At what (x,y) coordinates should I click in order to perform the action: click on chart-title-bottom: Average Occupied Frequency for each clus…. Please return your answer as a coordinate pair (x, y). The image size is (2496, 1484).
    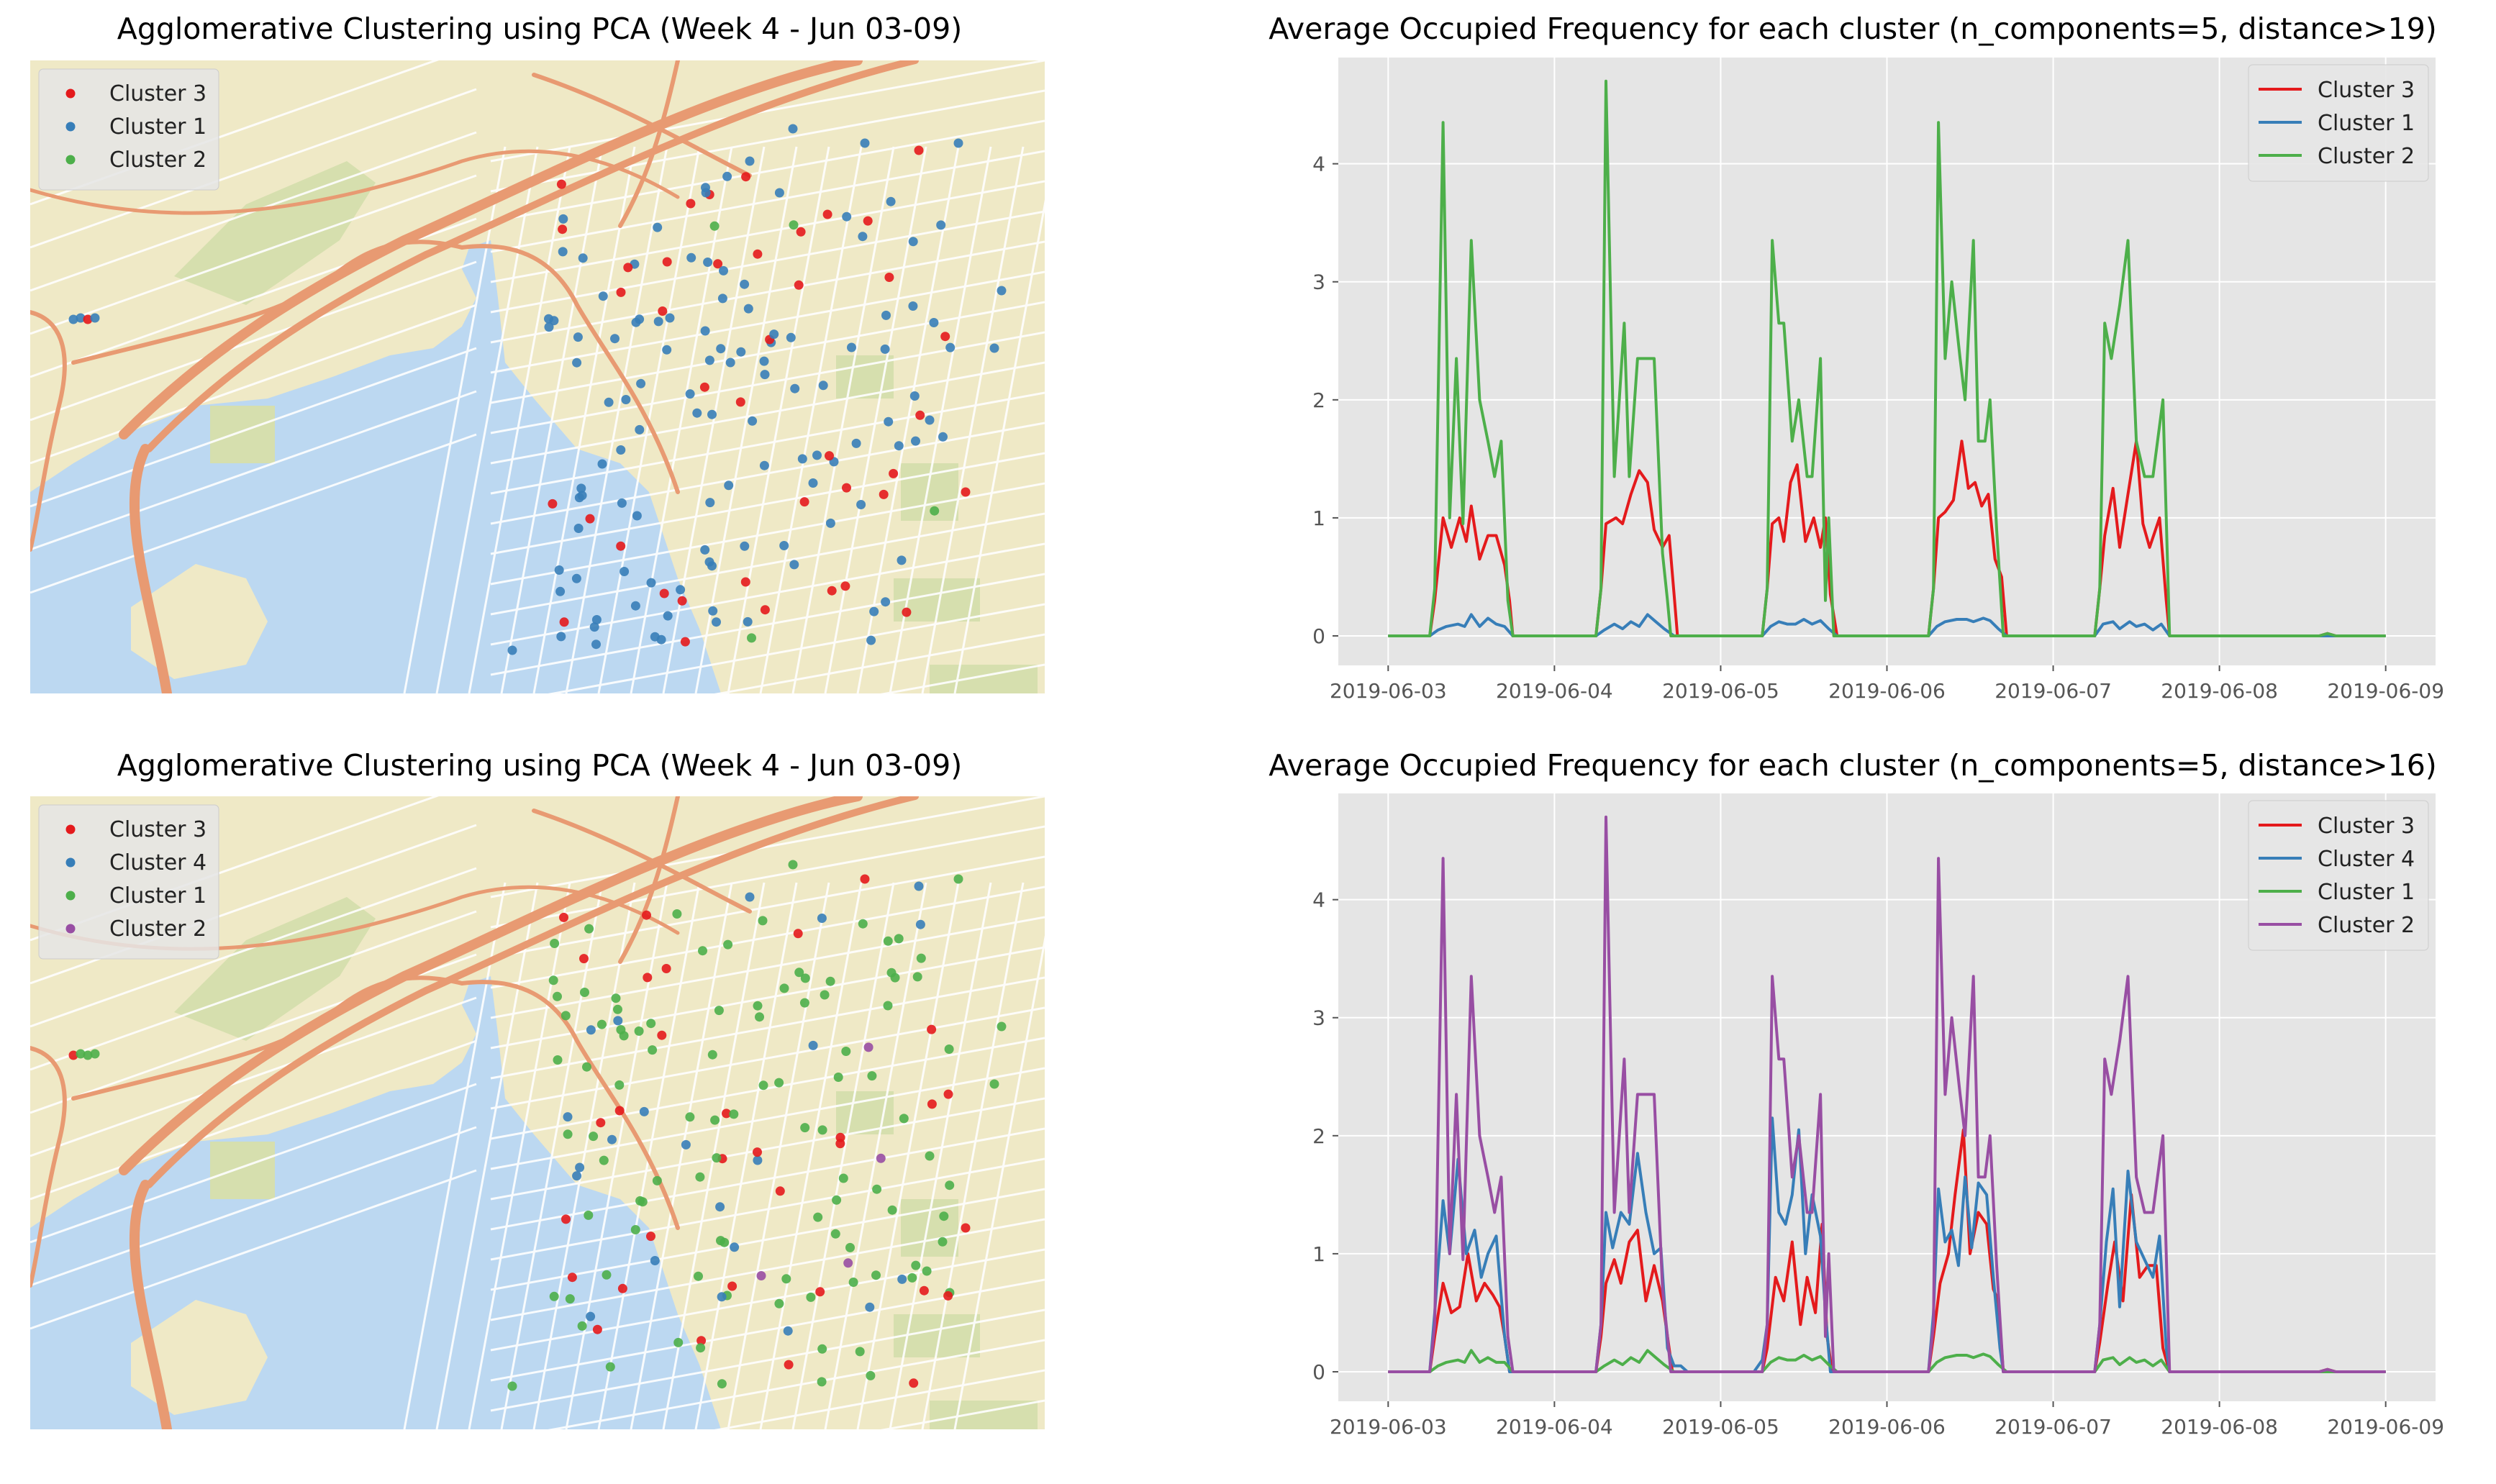
    Looking at the image, I should click on (1853, 765).